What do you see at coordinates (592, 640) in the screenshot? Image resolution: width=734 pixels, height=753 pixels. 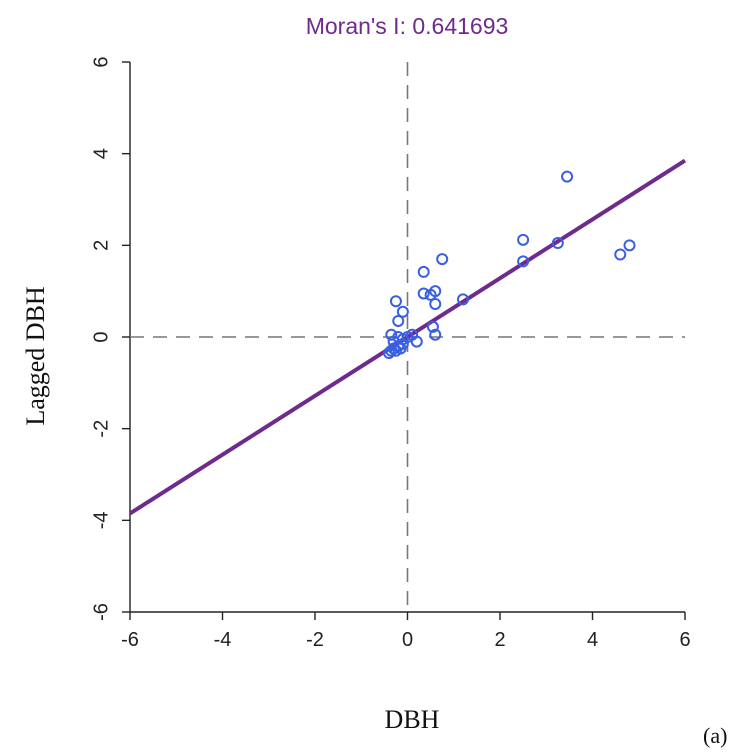 I see `x-tick-label: 4` at bounding box center [592, 640].